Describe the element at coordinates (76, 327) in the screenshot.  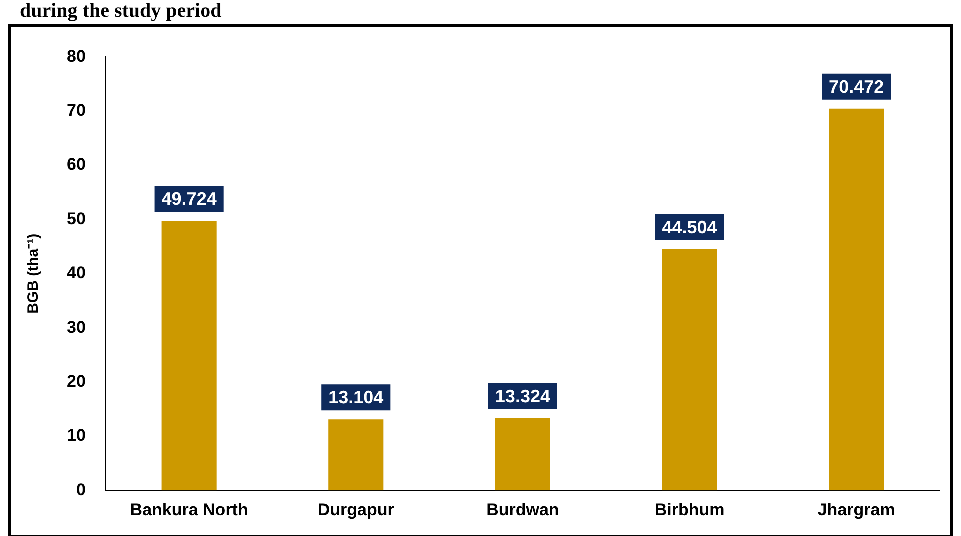
I see `y-tick-label: 30` at that location.